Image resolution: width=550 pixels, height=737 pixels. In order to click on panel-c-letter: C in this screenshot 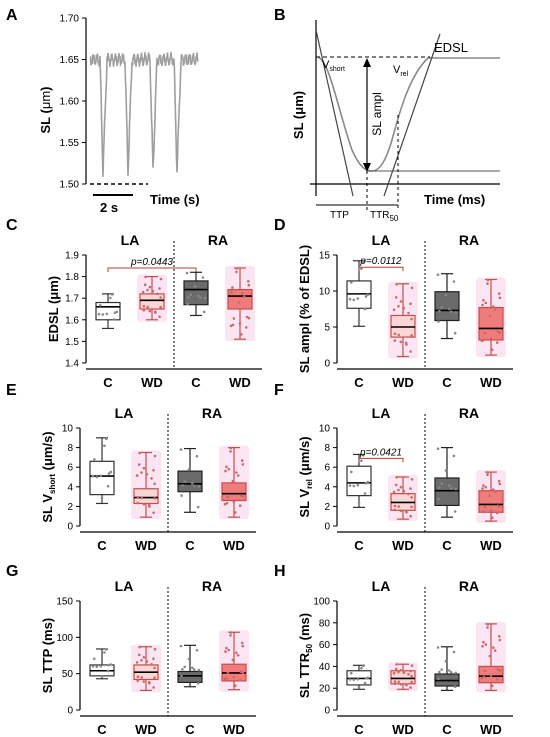, I will do `click(12, 225)`.